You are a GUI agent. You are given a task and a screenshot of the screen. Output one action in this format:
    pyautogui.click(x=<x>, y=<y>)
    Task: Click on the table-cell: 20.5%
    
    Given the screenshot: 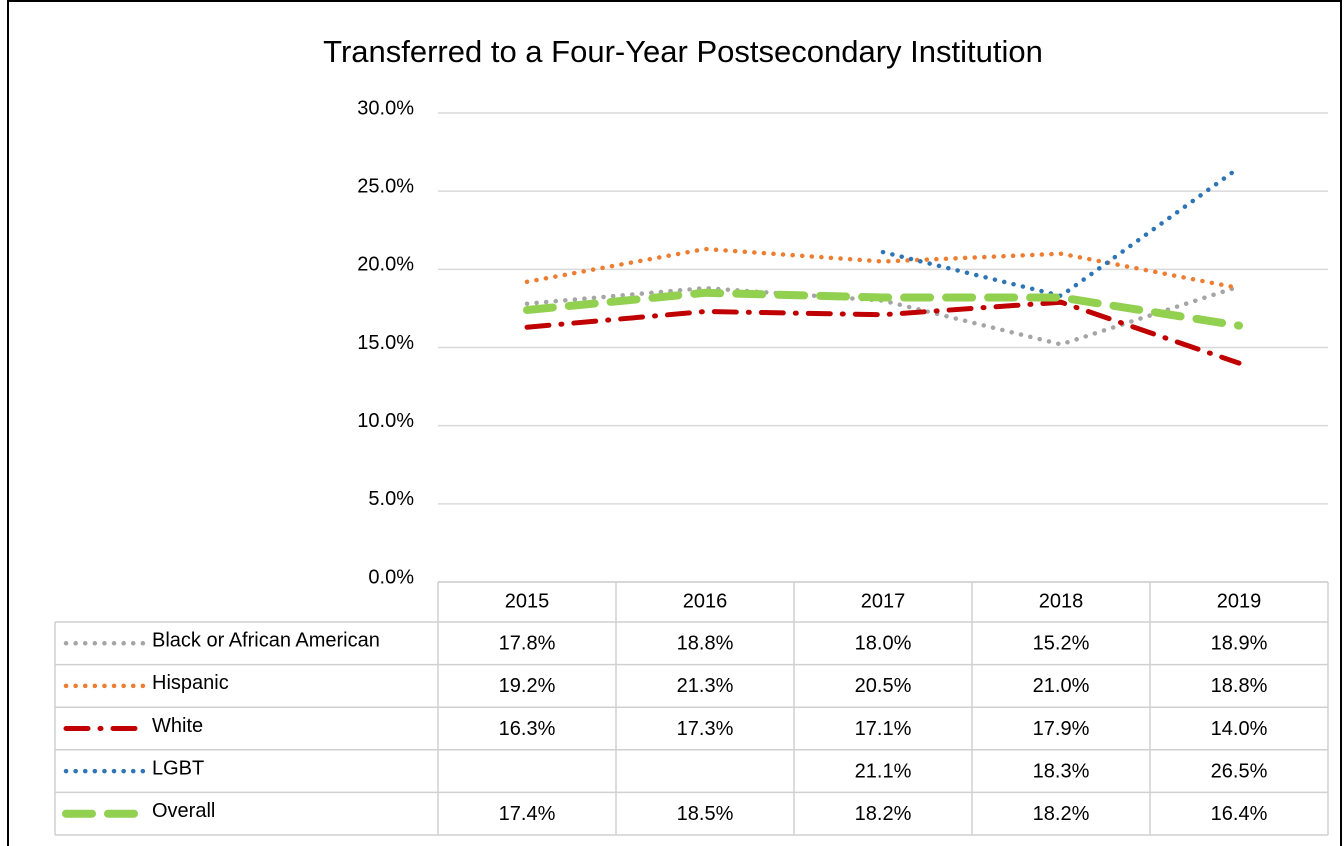 What is the action you would take?
    pyautogui.click(x=883, y=686)
    